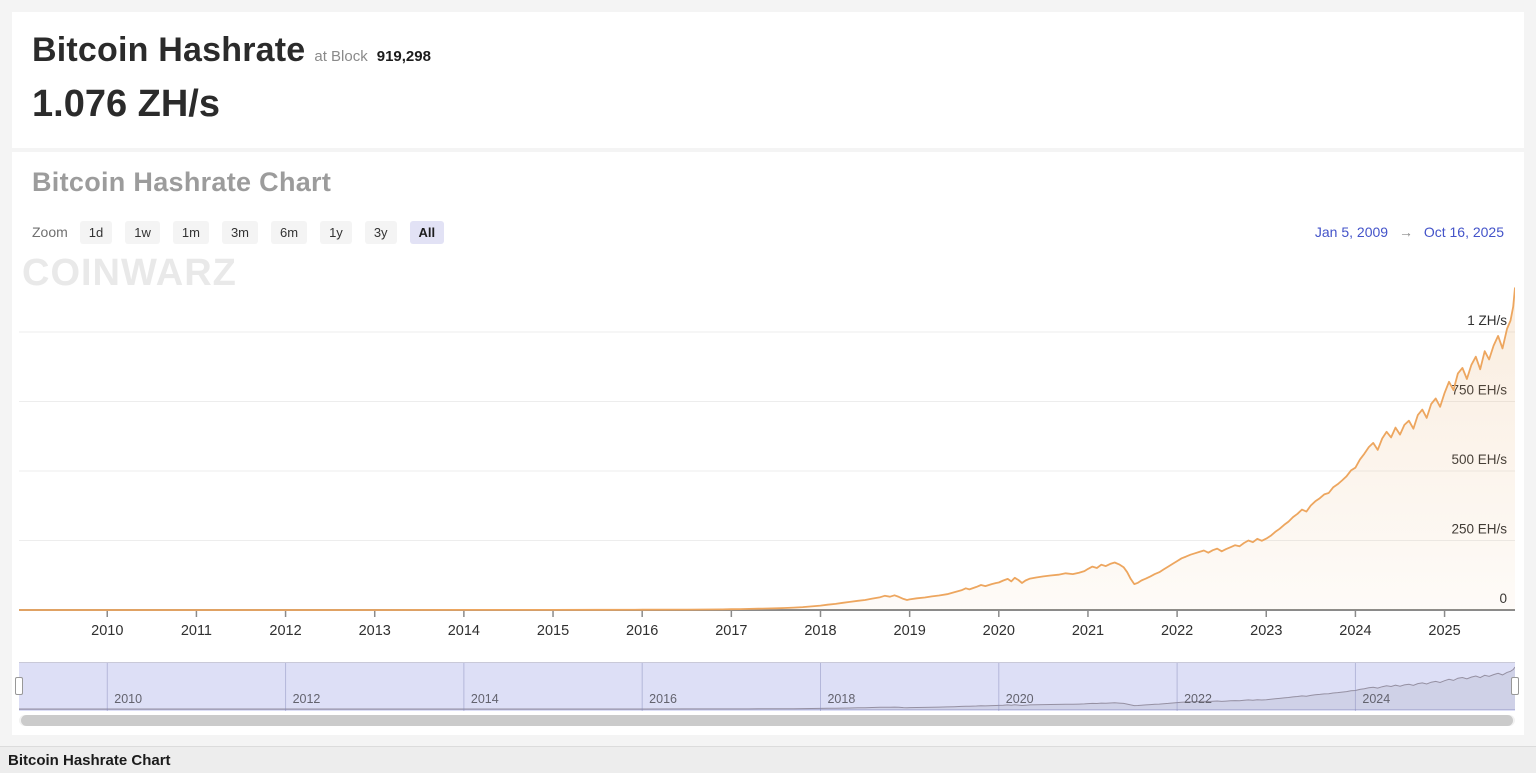 The width and height of the screenshot is (1536, 773). I want to click on arrow-right-icon: →, so click(1405, 232).